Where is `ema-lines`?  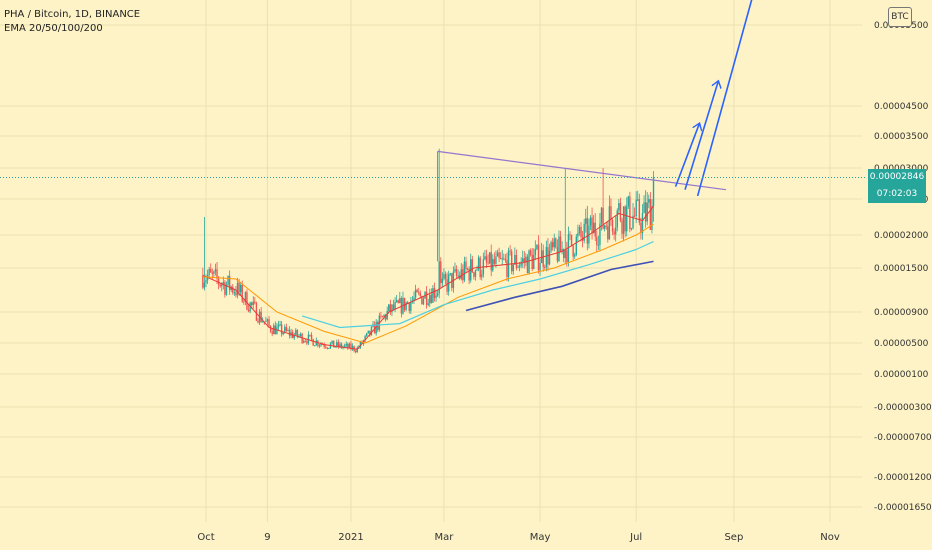
ema-lines is located at coordinates (428, 277).